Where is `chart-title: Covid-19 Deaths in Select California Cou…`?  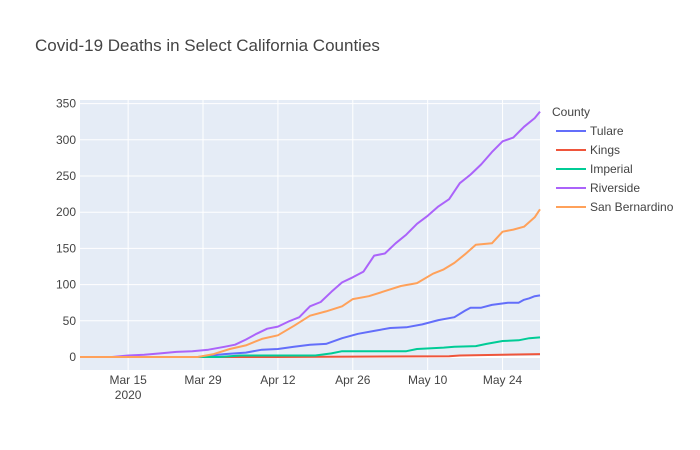
chart-title: Covid-19 Deaths in Select California Cou… is located at coordinates (207, 45).